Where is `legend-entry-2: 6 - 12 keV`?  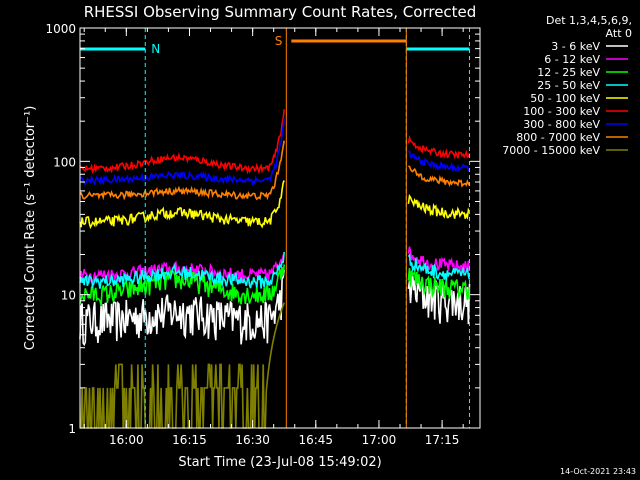
legend-entry-2: 6 - 12 keV is located at coordinates (572, 59).